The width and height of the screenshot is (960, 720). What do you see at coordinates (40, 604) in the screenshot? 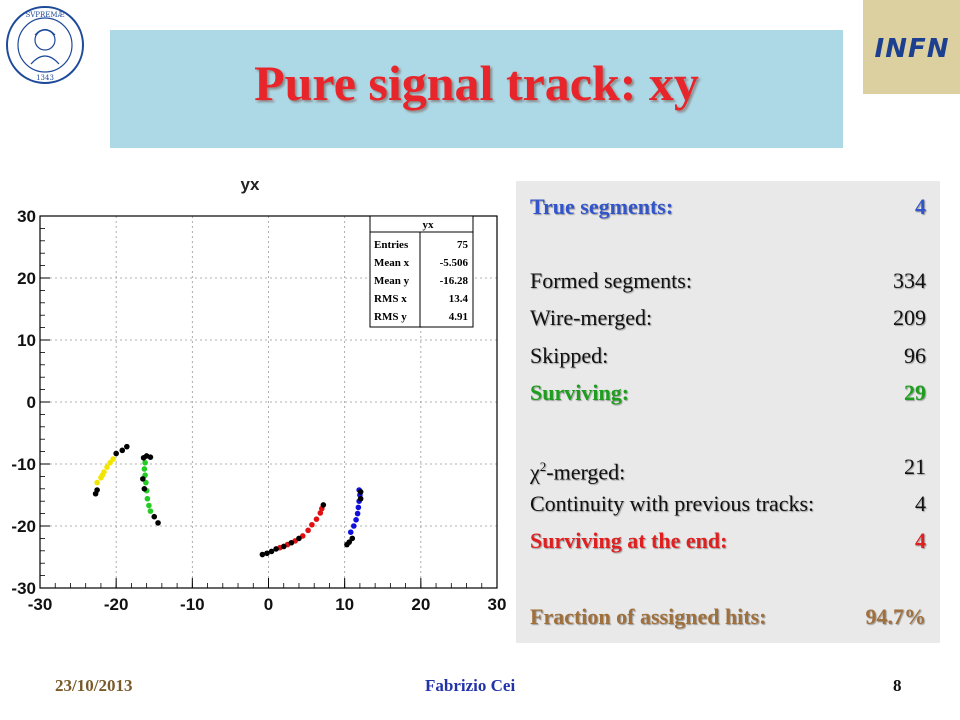
I see `x-tick-label: -30` at bounding box center [40, 604].